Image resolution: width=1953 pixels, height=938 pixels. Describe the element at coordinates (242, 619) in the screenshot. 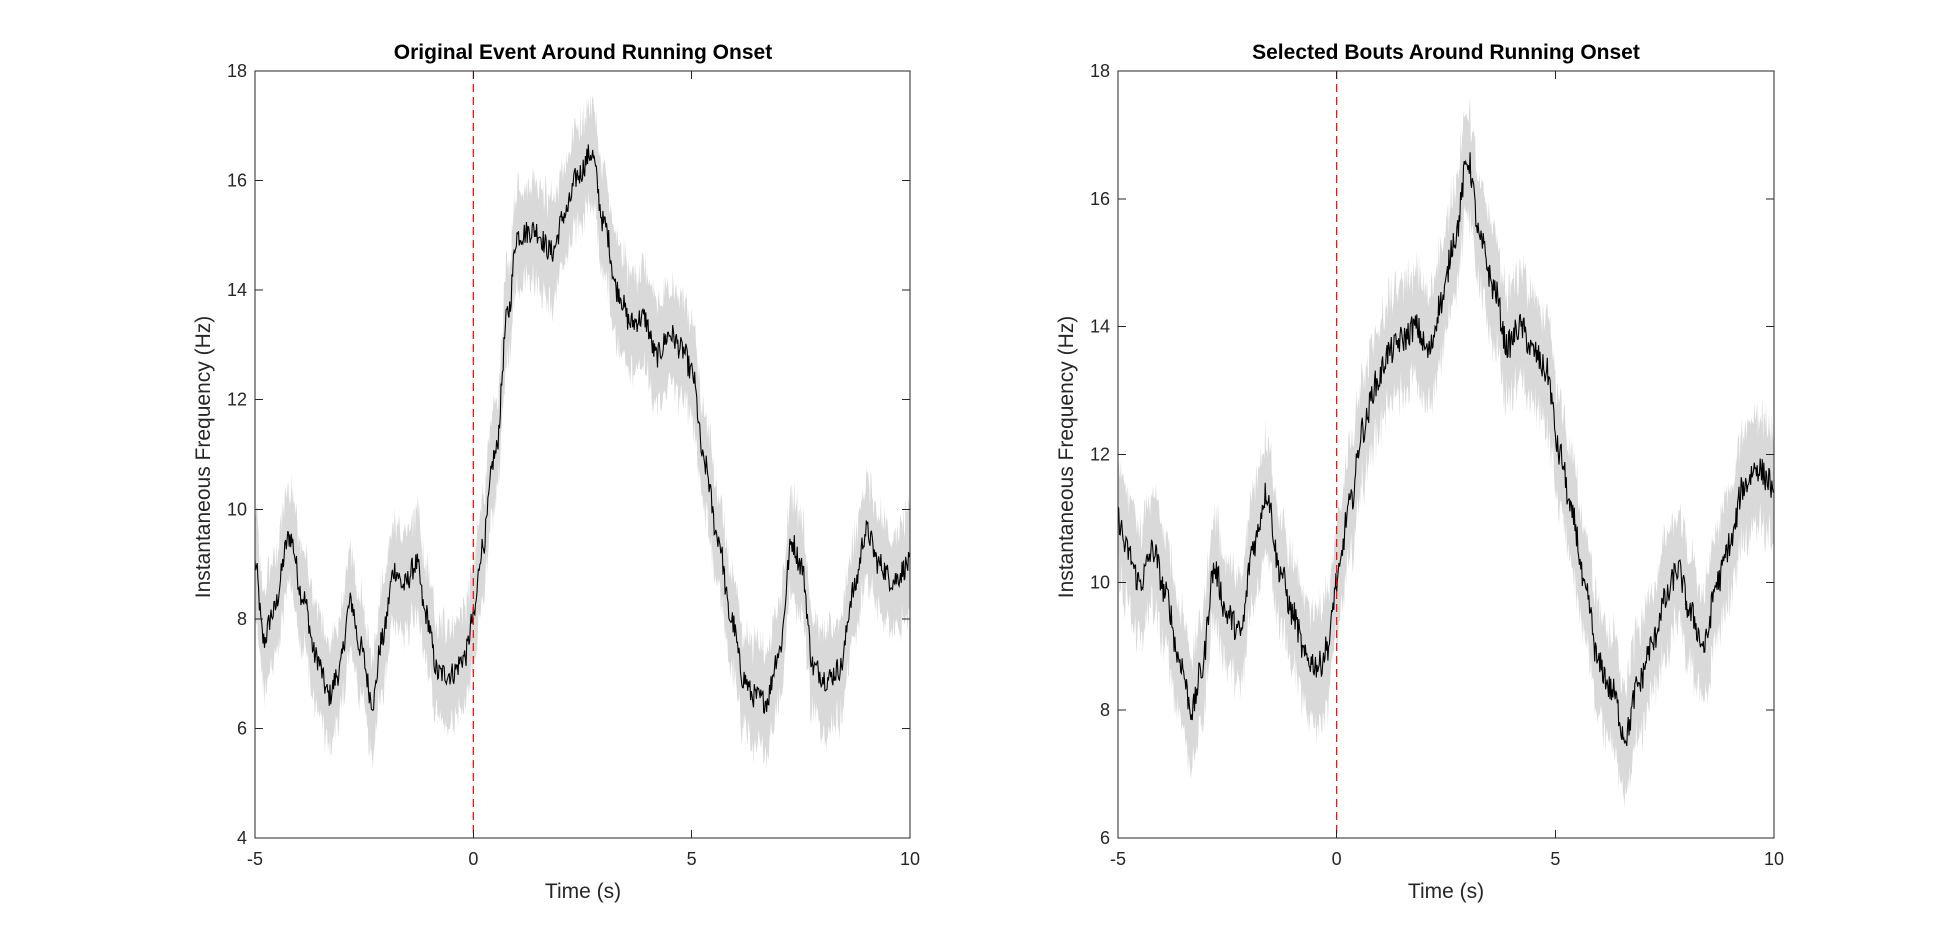

I see `left-y-tick-label: 8` at that location.